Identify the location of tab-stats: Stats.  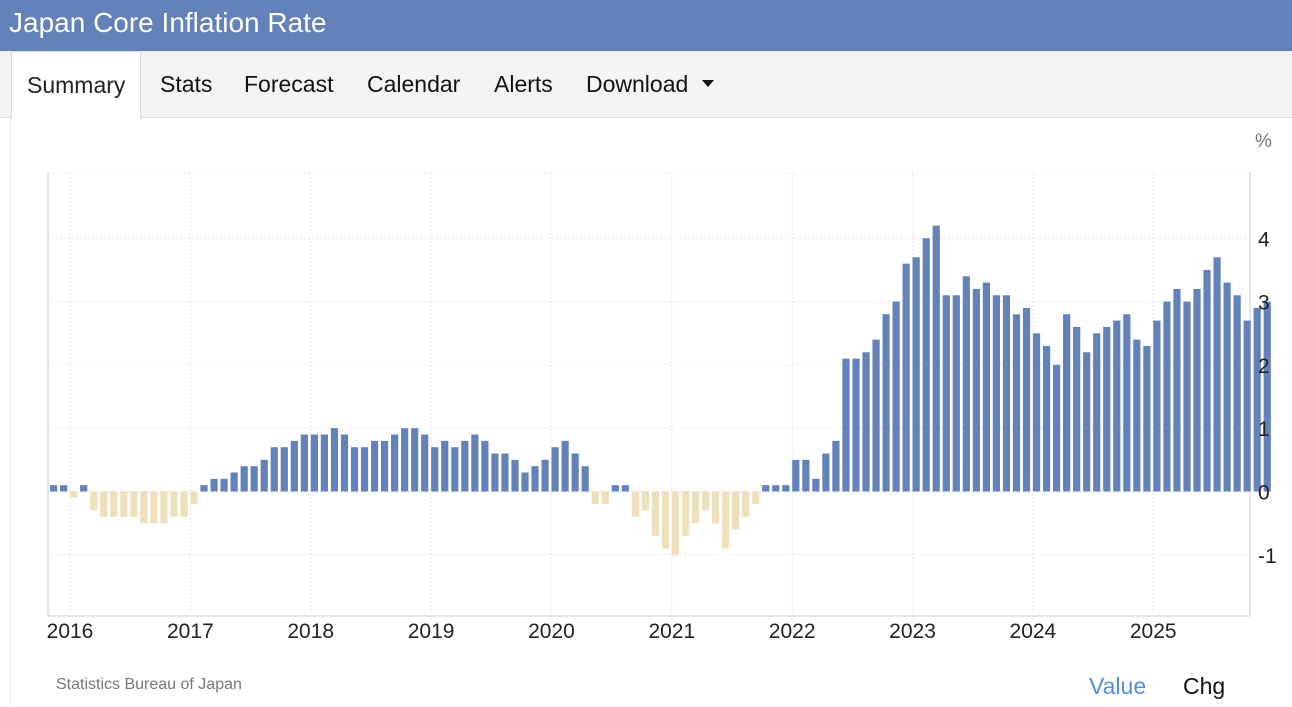
(186, 84).